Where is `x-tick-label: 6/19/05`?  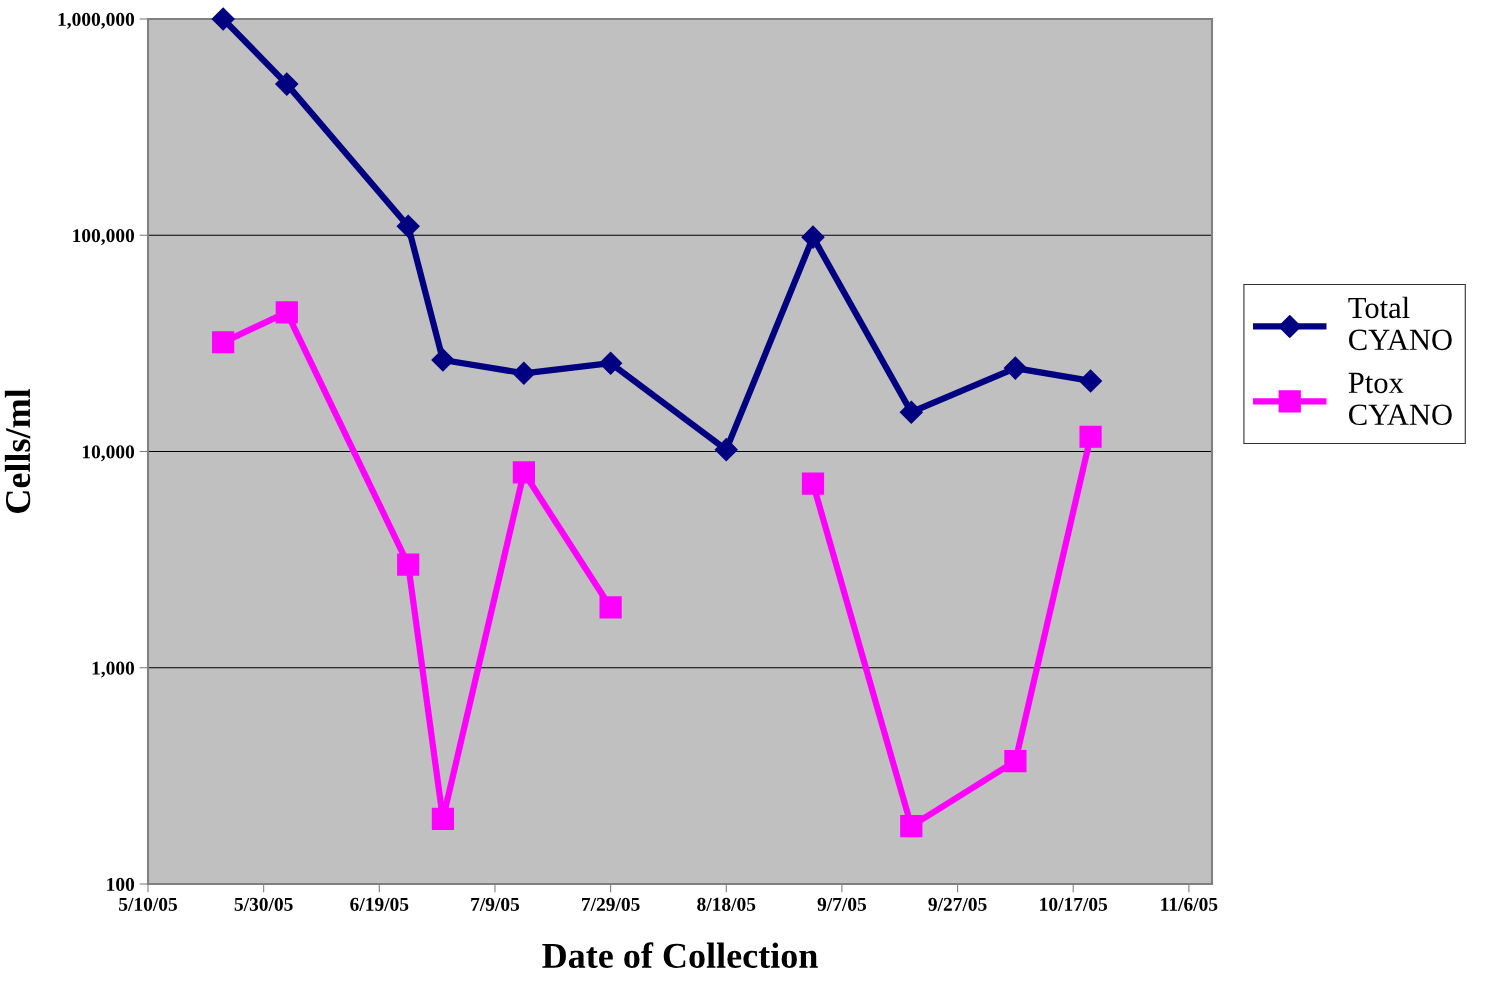 x-tick-label: 6/19/05 is located at coordinates (379, 904).